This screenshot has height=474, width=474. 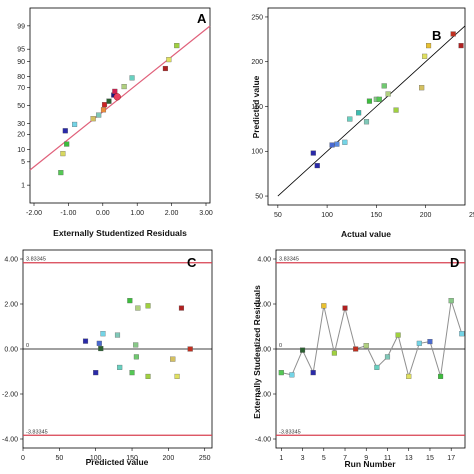 What do you see at coordinates (12, 349) in the screenshot?
I see `y-axis-ticks: 4.00 2.00 0.00 -2.00 -4.00` at bounding box center [12, 349].